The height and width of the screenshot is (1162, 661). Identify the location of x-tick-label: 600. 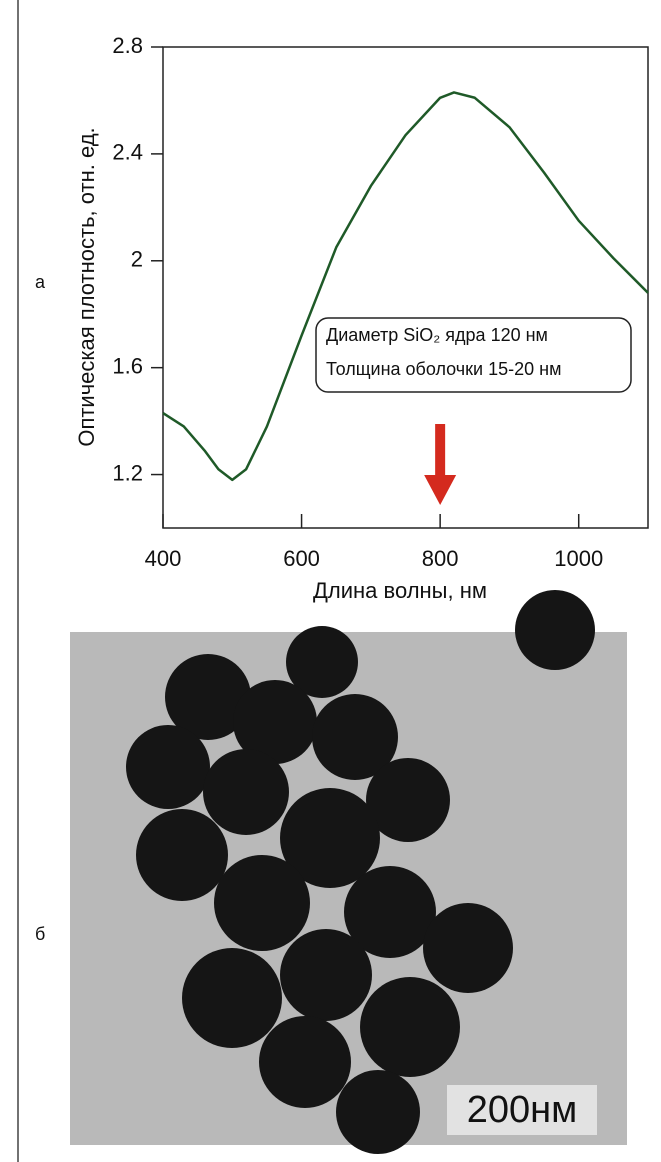
(301, 558).